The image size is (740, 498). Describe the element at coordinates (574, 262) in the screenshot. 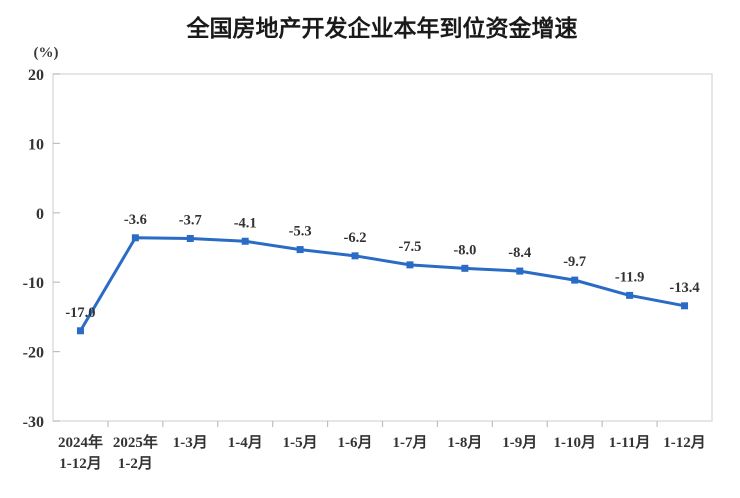

I see `data-point-label: -9.7` at that location.